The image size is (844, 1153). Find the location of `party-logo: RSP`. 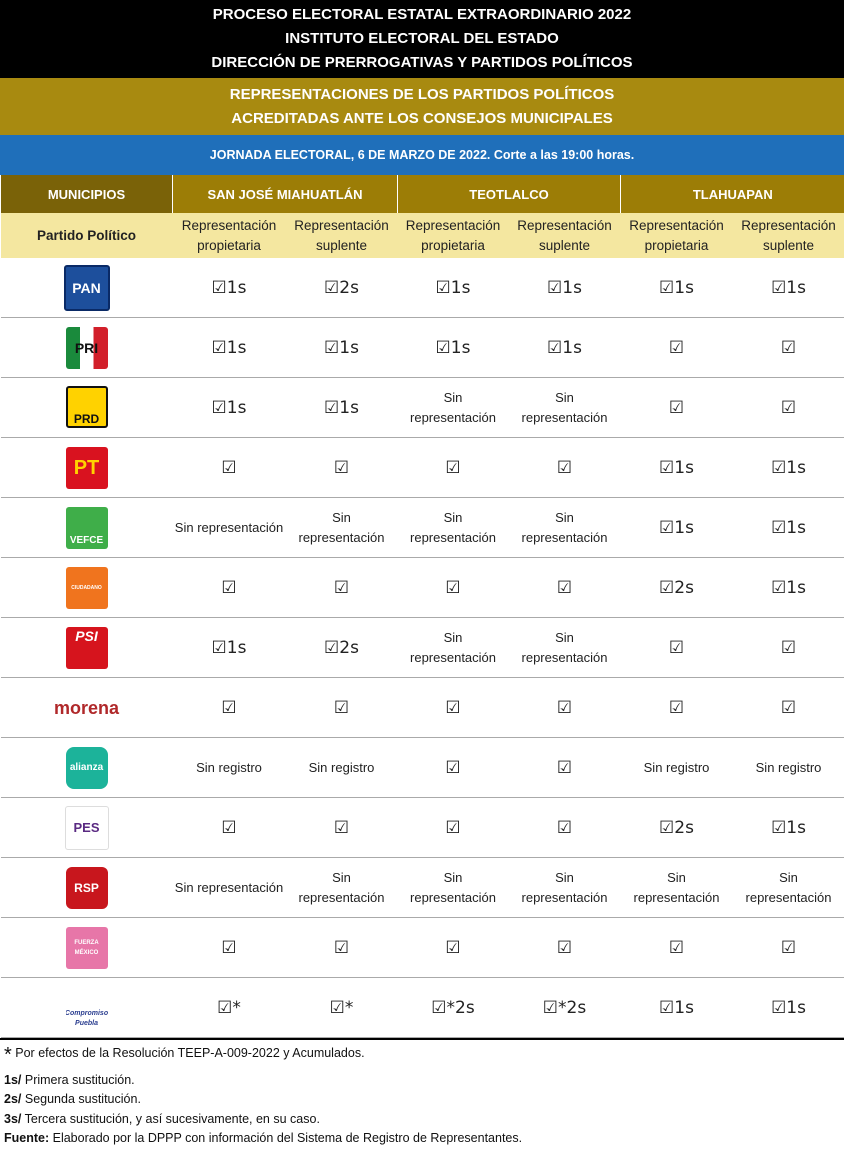

party-logo: RSP is located at coordinates (87, 888).